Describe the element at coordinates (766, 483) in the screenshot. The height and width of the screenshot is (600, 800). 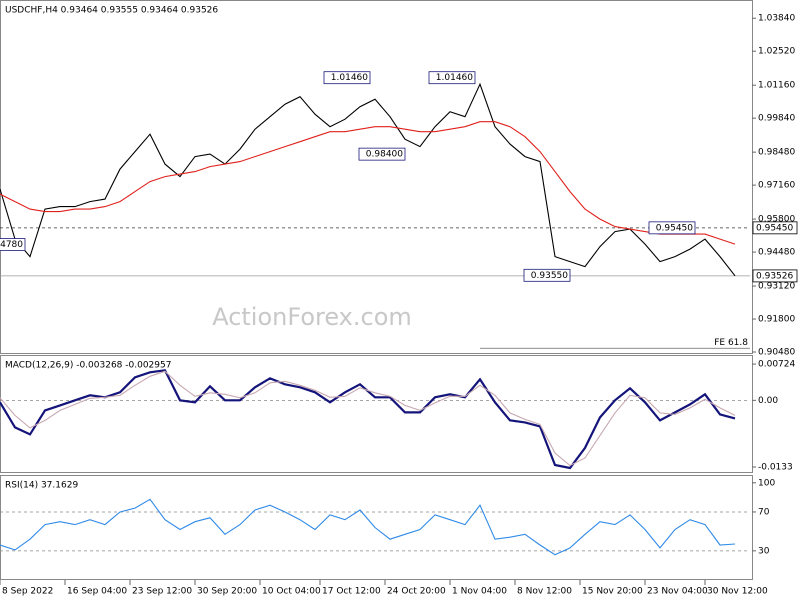
I see `y-tick-label: 100` at that location.